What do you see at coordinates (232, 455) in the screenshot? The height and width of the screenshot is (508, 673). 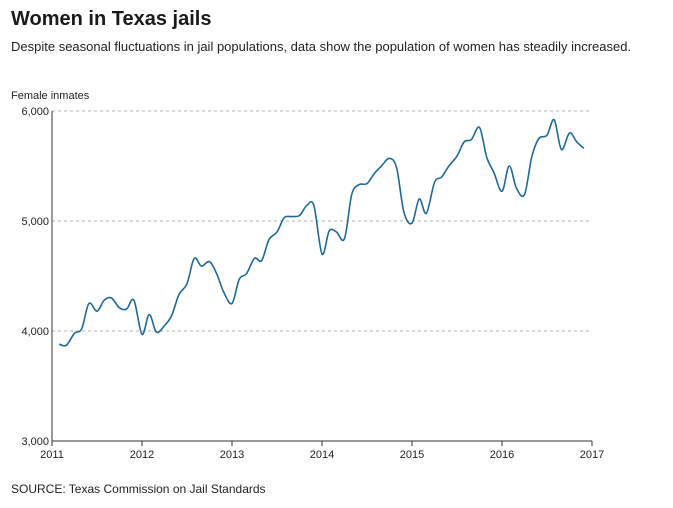 I see `x-tick-label: 2013` at bounding box center [232, 455].